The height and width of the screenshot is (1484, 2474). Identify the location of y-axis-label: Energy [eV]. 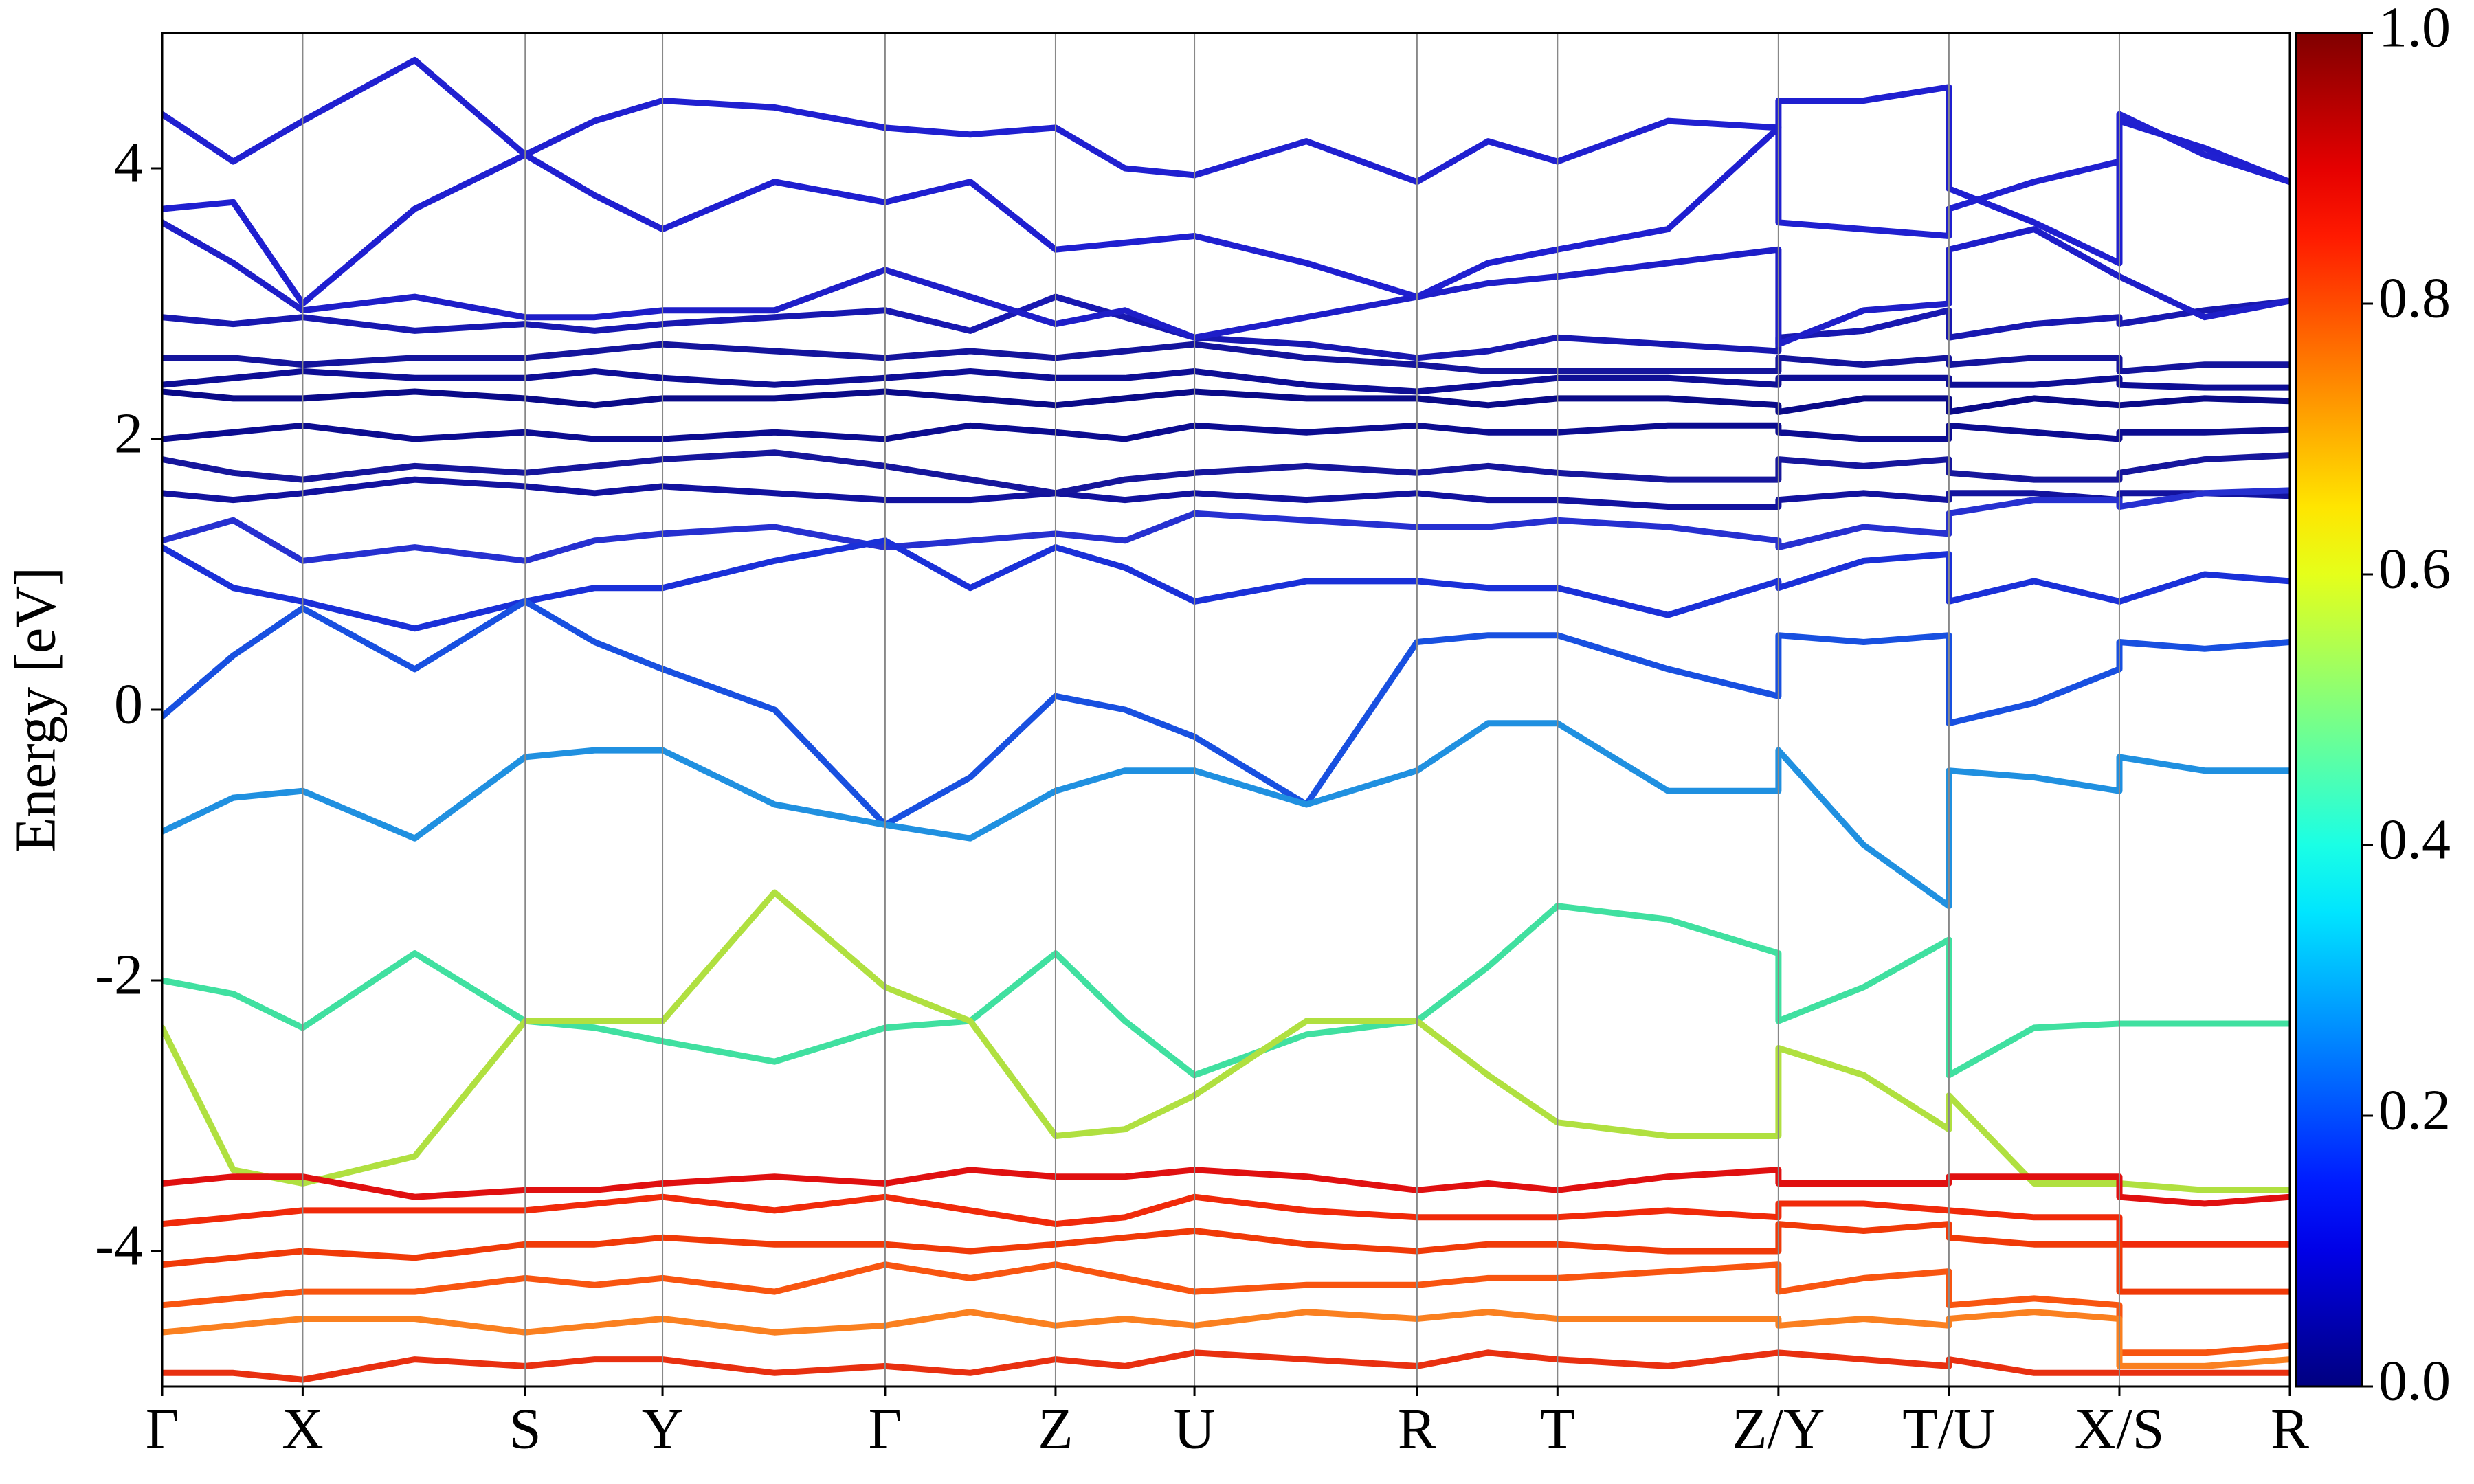
(35, 710).